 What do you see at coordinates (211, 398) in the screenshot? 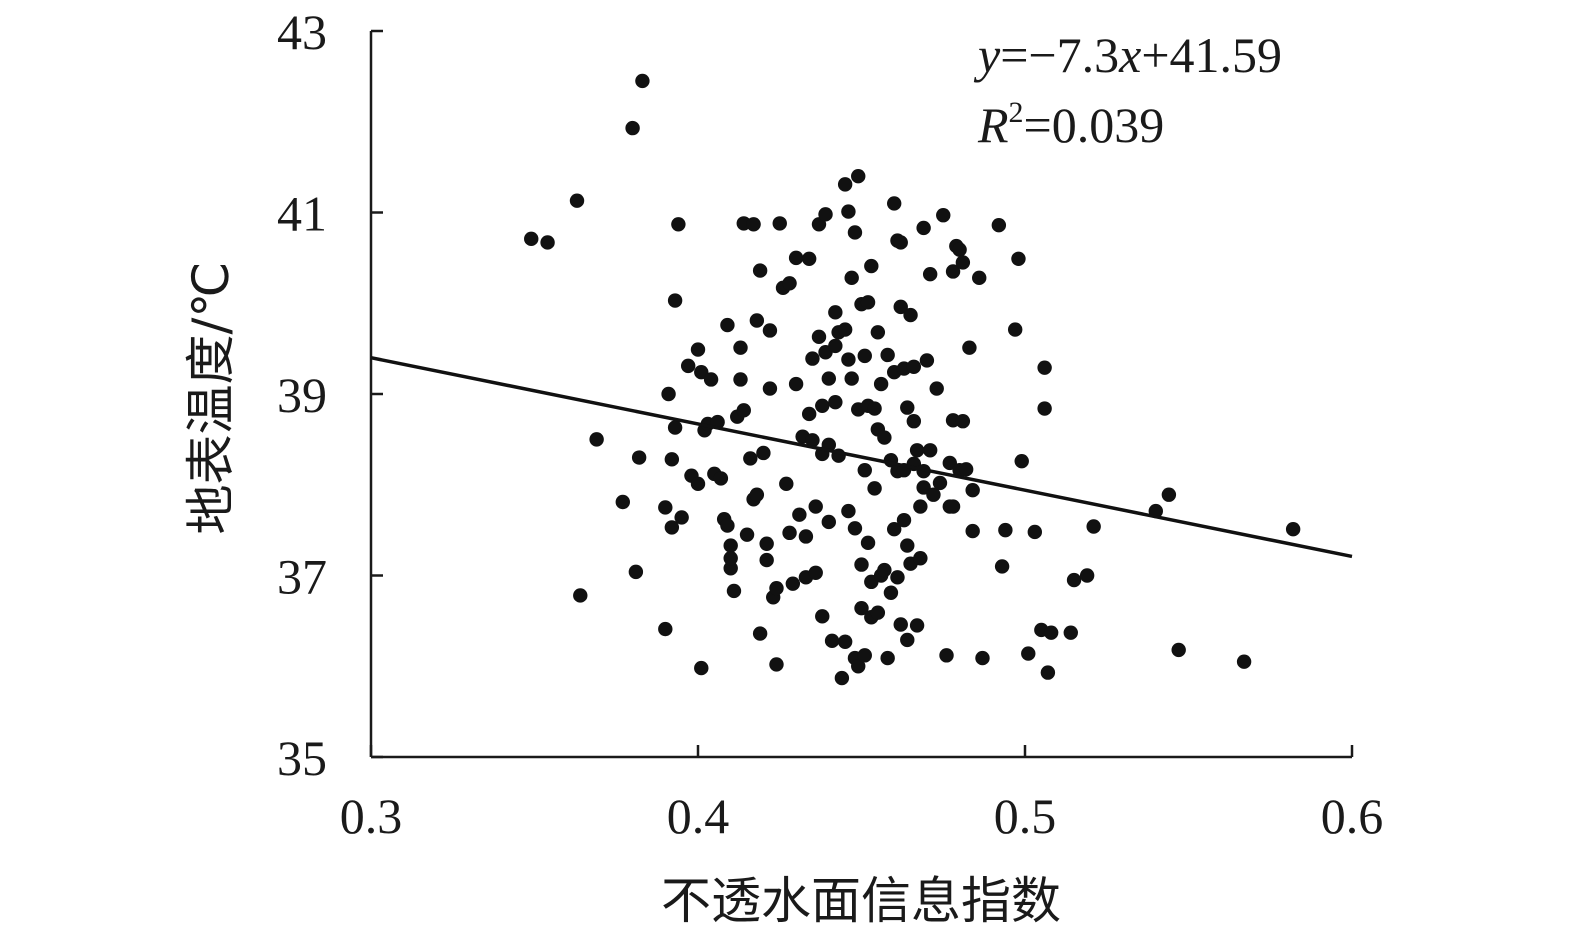
I see `y-axis-title: 地表温度/℃` at bounding box center [211, 398].